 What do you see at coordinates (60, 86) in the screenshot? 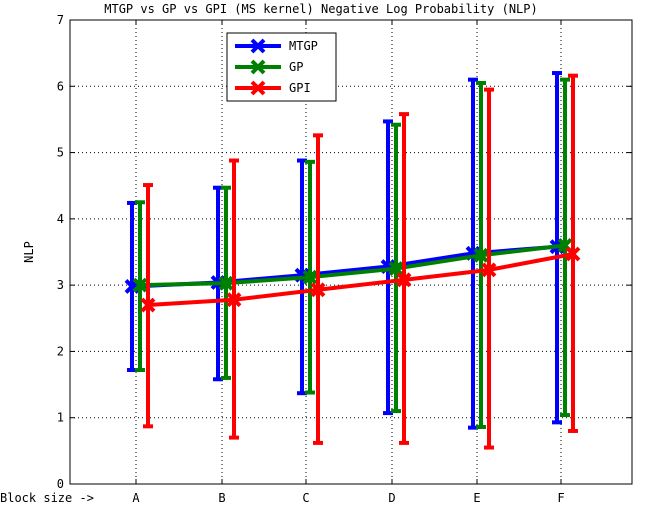
I see `y-tick-label: 6` at bounding box center [60, 86].